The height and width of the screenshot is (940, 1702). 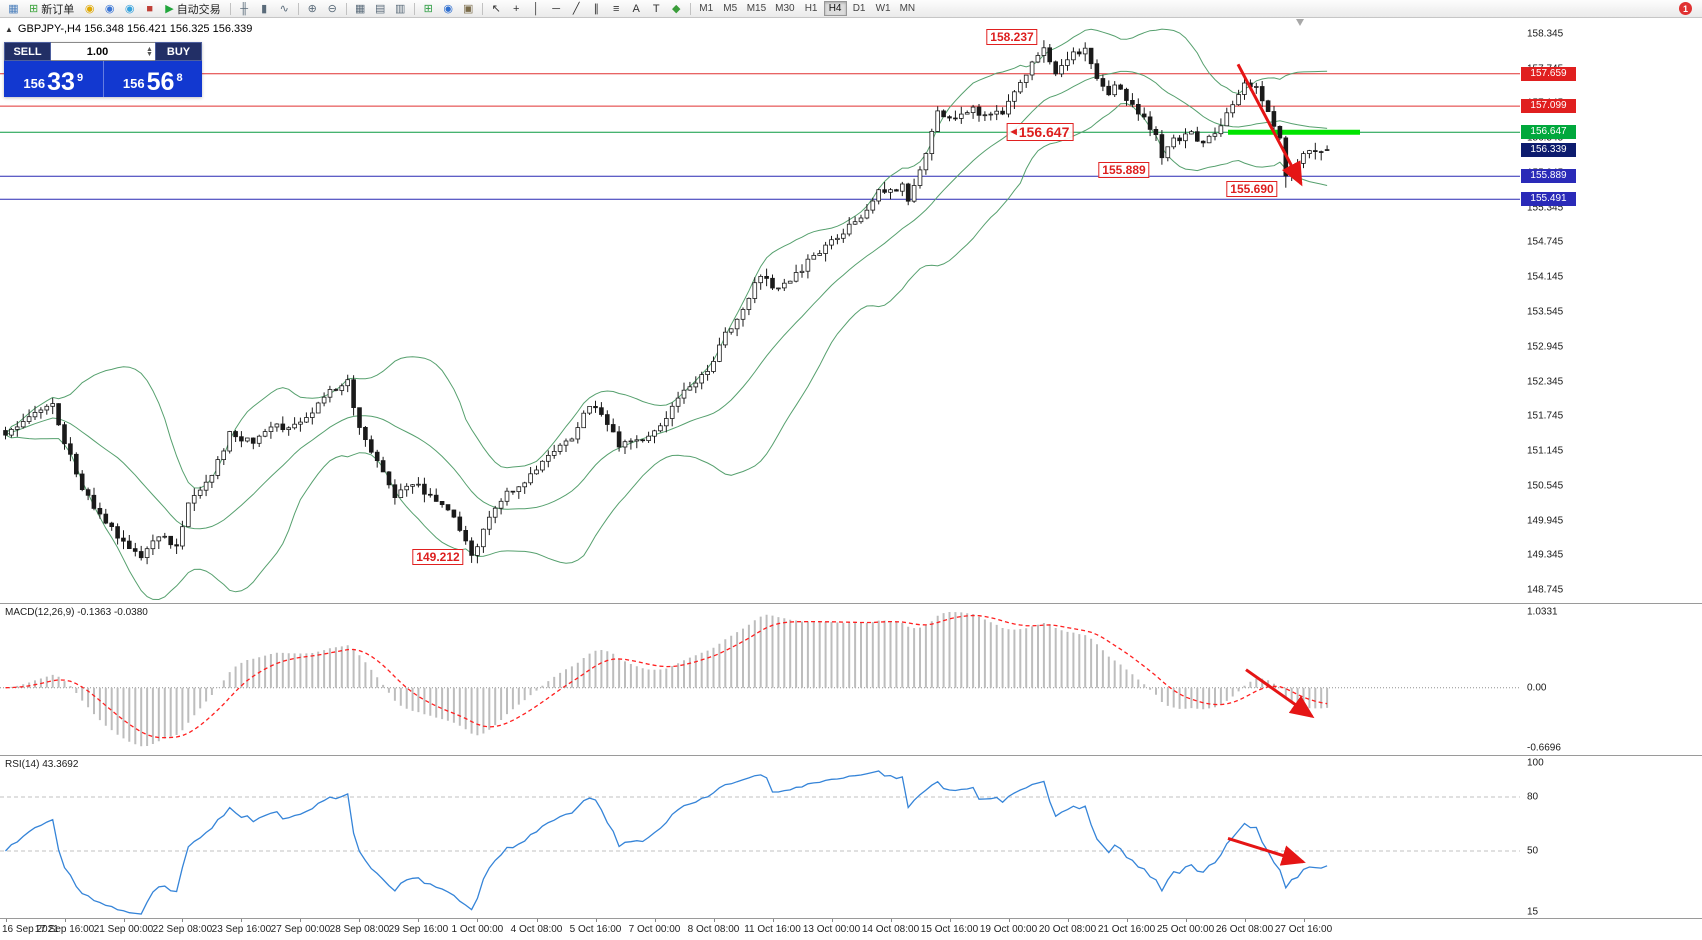 I want to click on autotrade-button: ▶ 自动交易, so click(x=192, y=8).